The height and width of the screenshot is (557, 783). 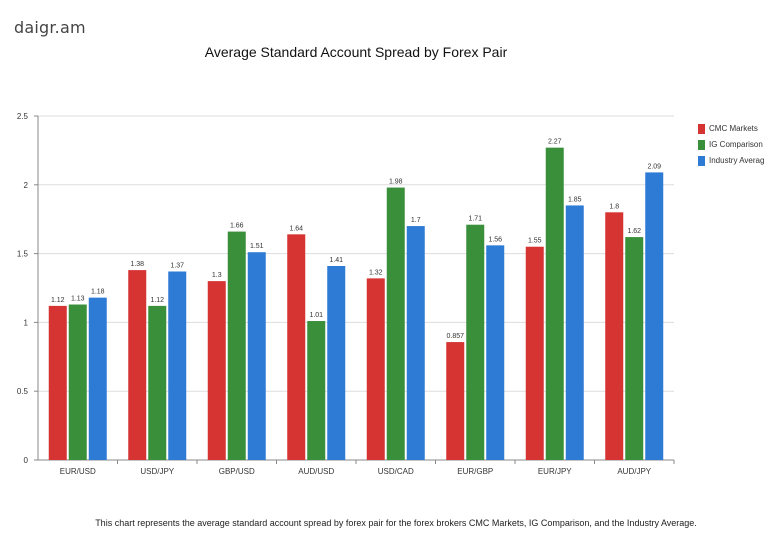 I want to click on legend-label: Industry Averag, so click(x=737, y=160).